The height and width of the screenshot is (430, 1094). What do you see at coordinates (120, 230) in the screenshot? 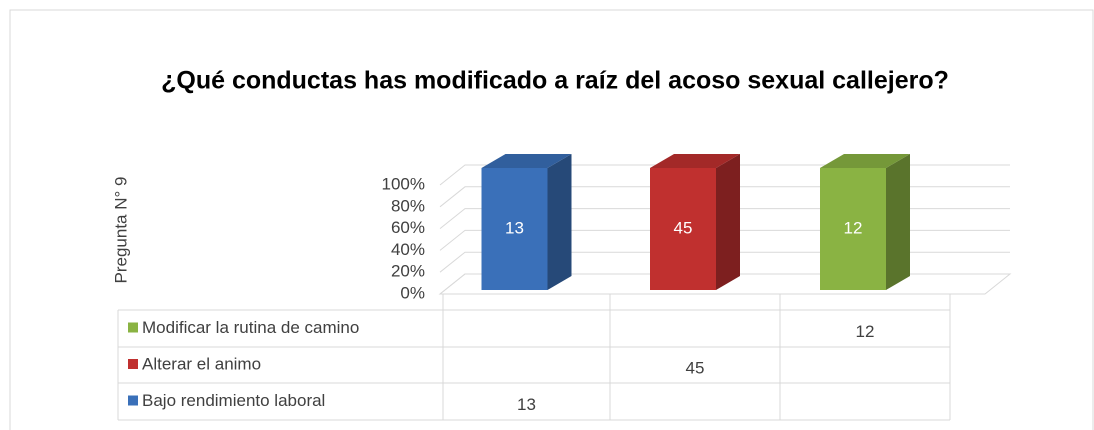
I see `y-axis-label: Pregunta N° 9` at bounding box center [120, 230].